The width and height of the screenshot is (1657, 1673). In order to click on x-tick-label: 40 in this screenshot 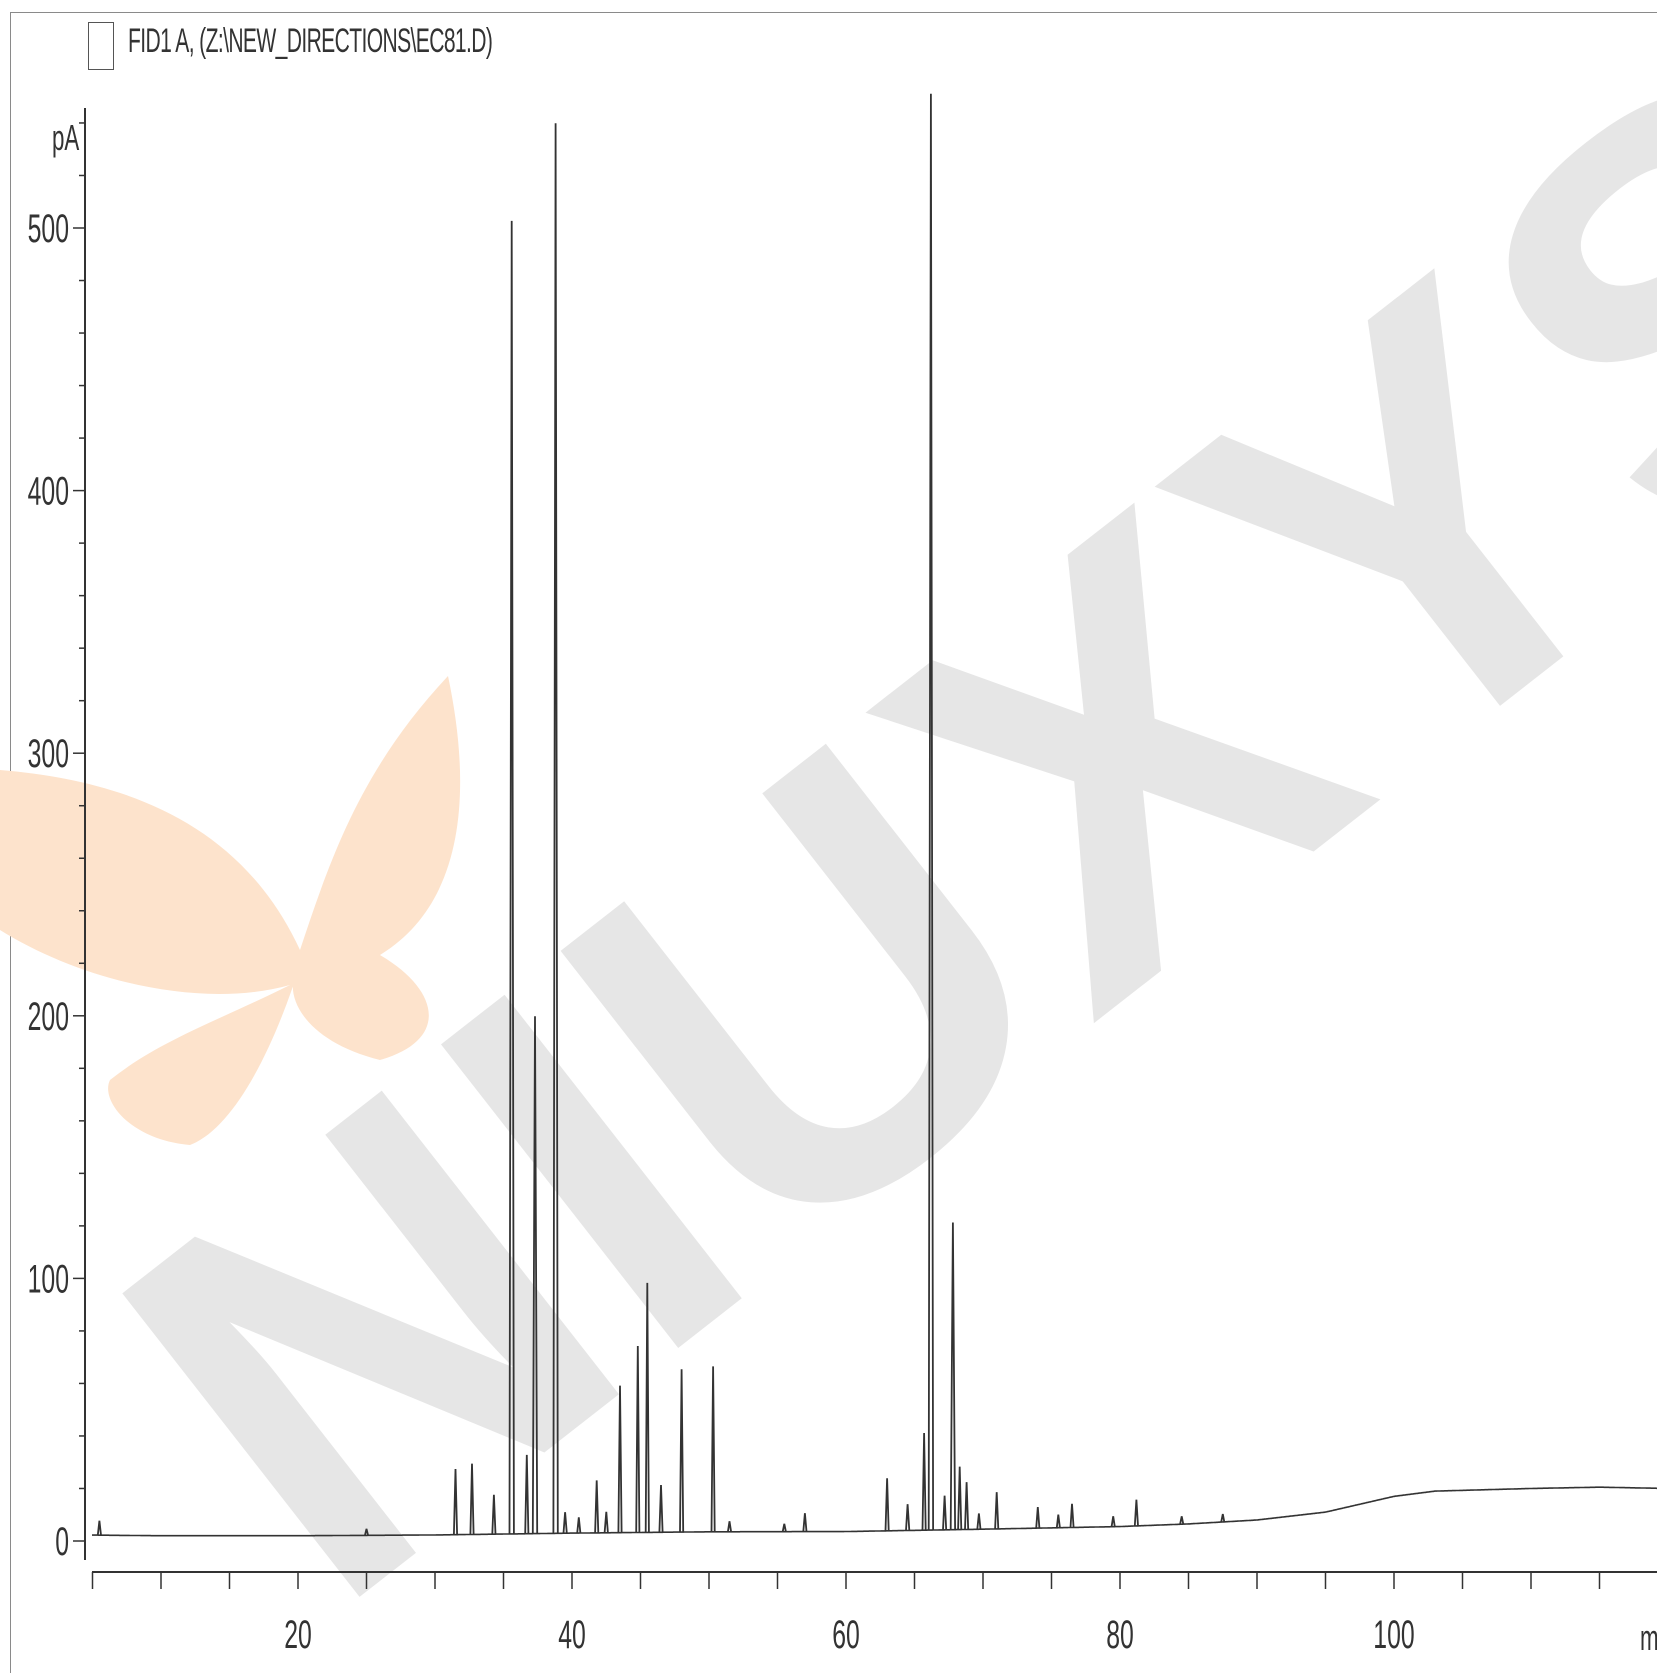, I will do `click(572, 1633)`.